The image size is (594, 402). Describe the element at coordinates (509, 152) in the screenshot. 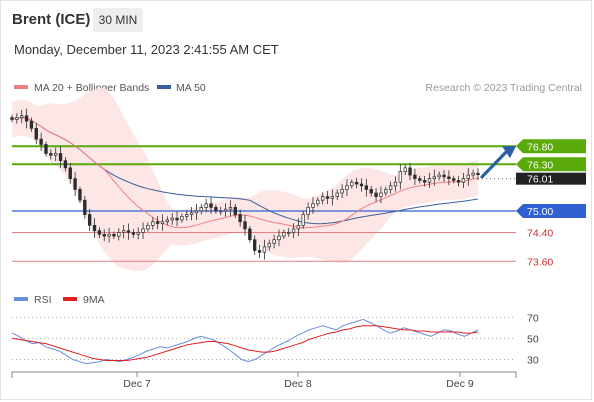

I see `trend-arrow-head` at that location.